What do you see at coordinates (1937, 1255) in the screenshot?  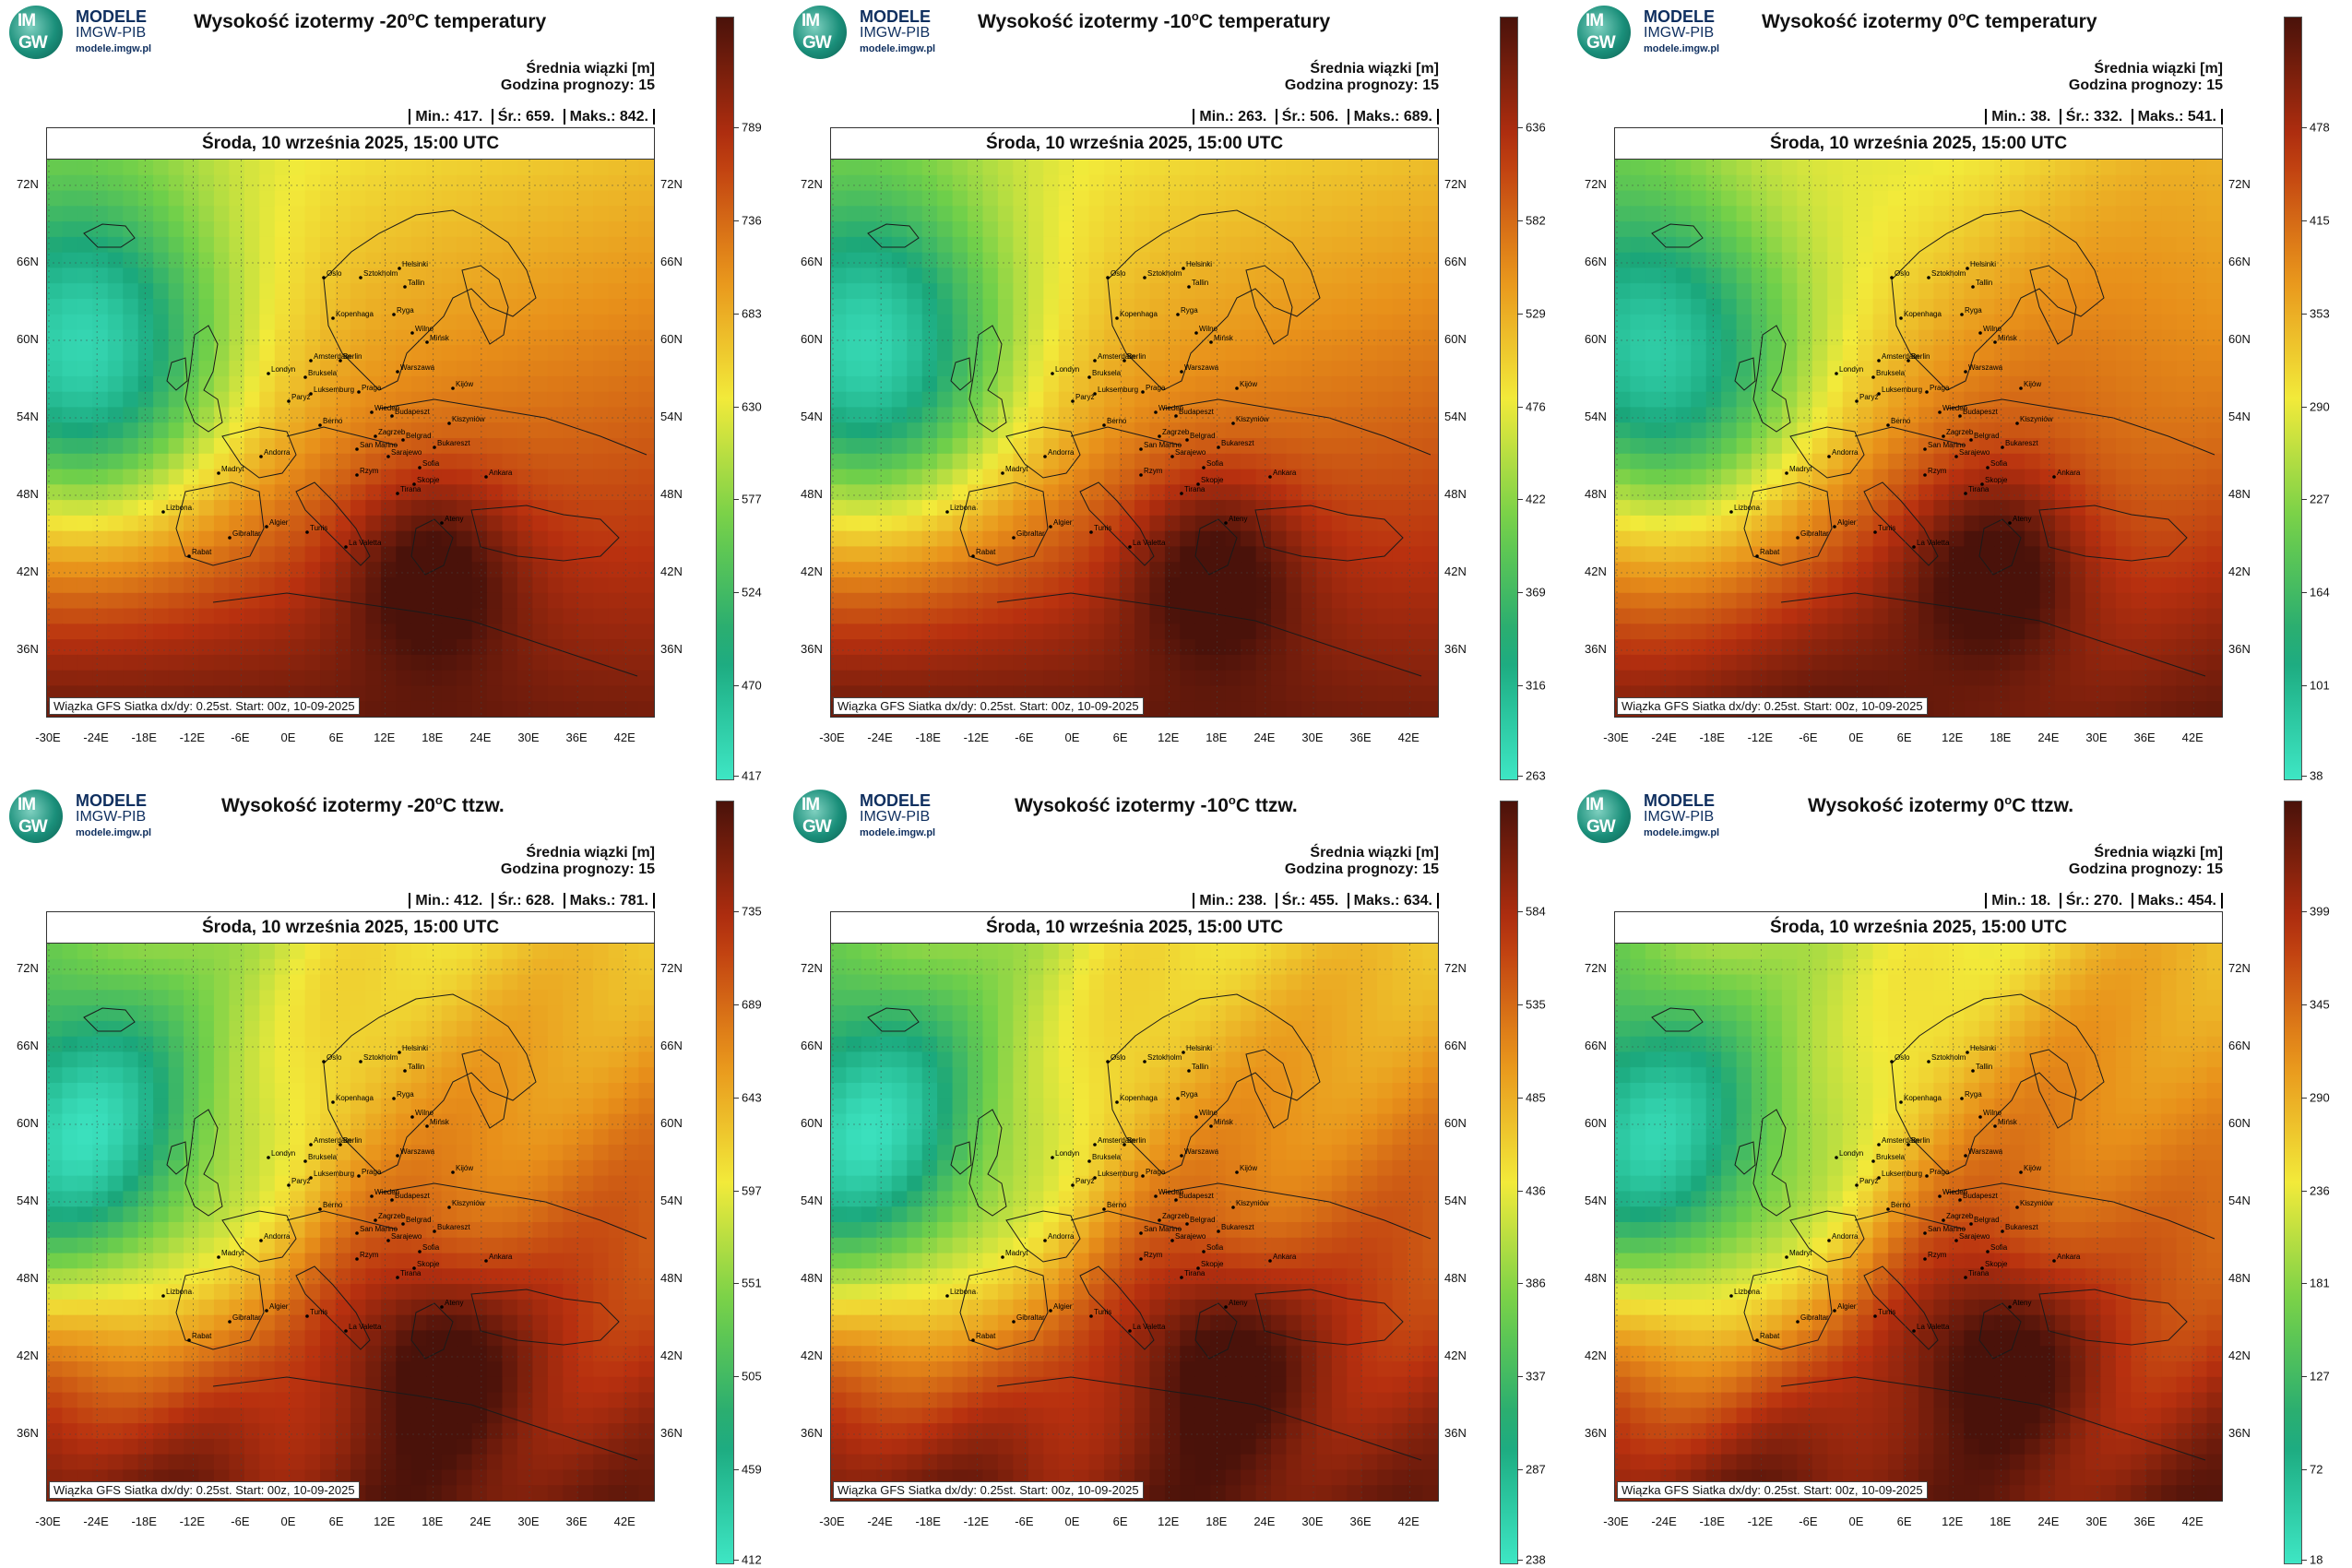 I see `city-label: Rzym` at bounding box center [1937, 1255].